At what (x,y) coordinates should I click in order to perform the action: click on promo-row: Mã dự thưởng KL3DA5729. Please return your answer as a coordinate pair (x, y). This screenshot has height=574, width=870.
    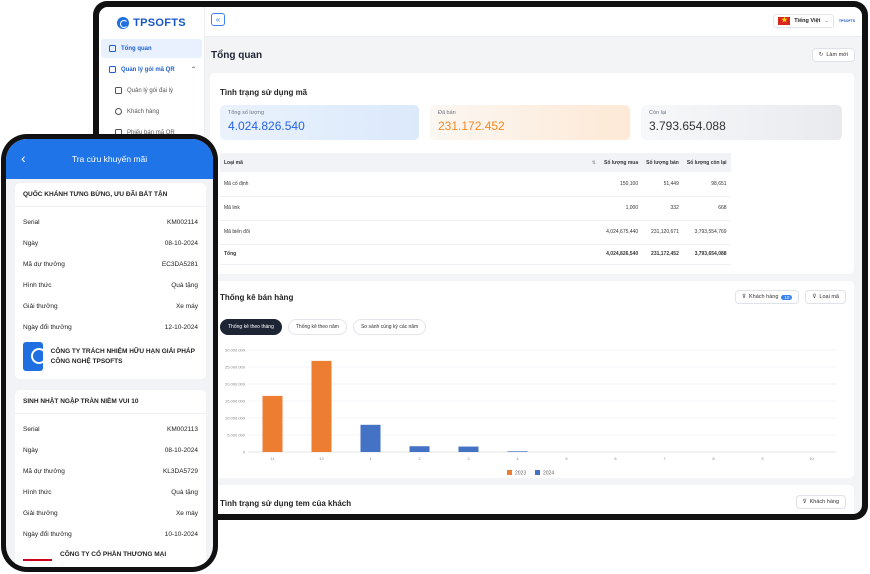
    Looking at the image, I should click on (110, 471).